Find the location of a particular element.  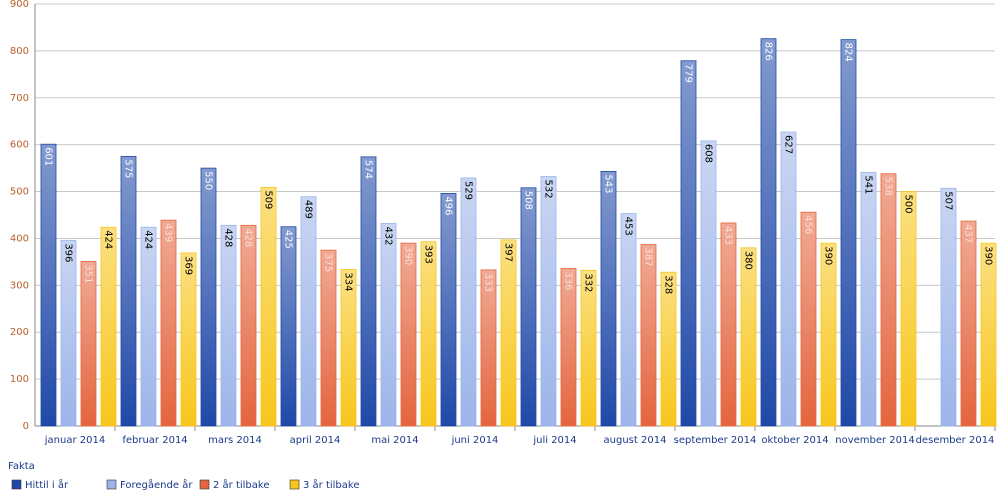

value-label: 456 is located at coordinates (808, 224).